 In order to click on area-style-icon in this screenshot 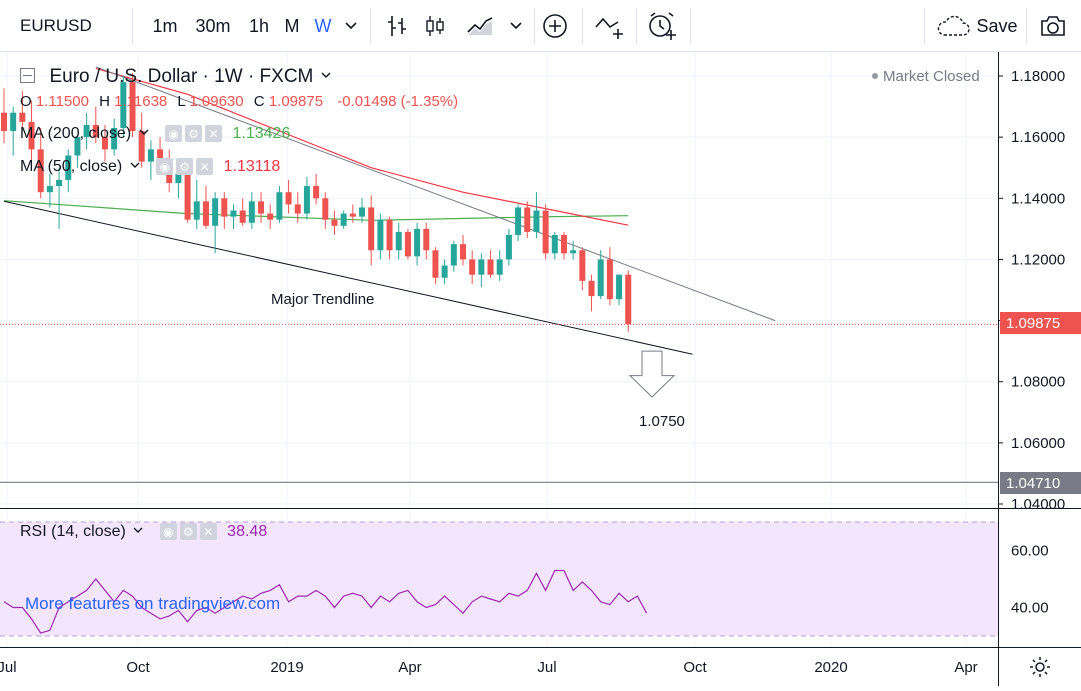, I will do `click(480, 26)`.